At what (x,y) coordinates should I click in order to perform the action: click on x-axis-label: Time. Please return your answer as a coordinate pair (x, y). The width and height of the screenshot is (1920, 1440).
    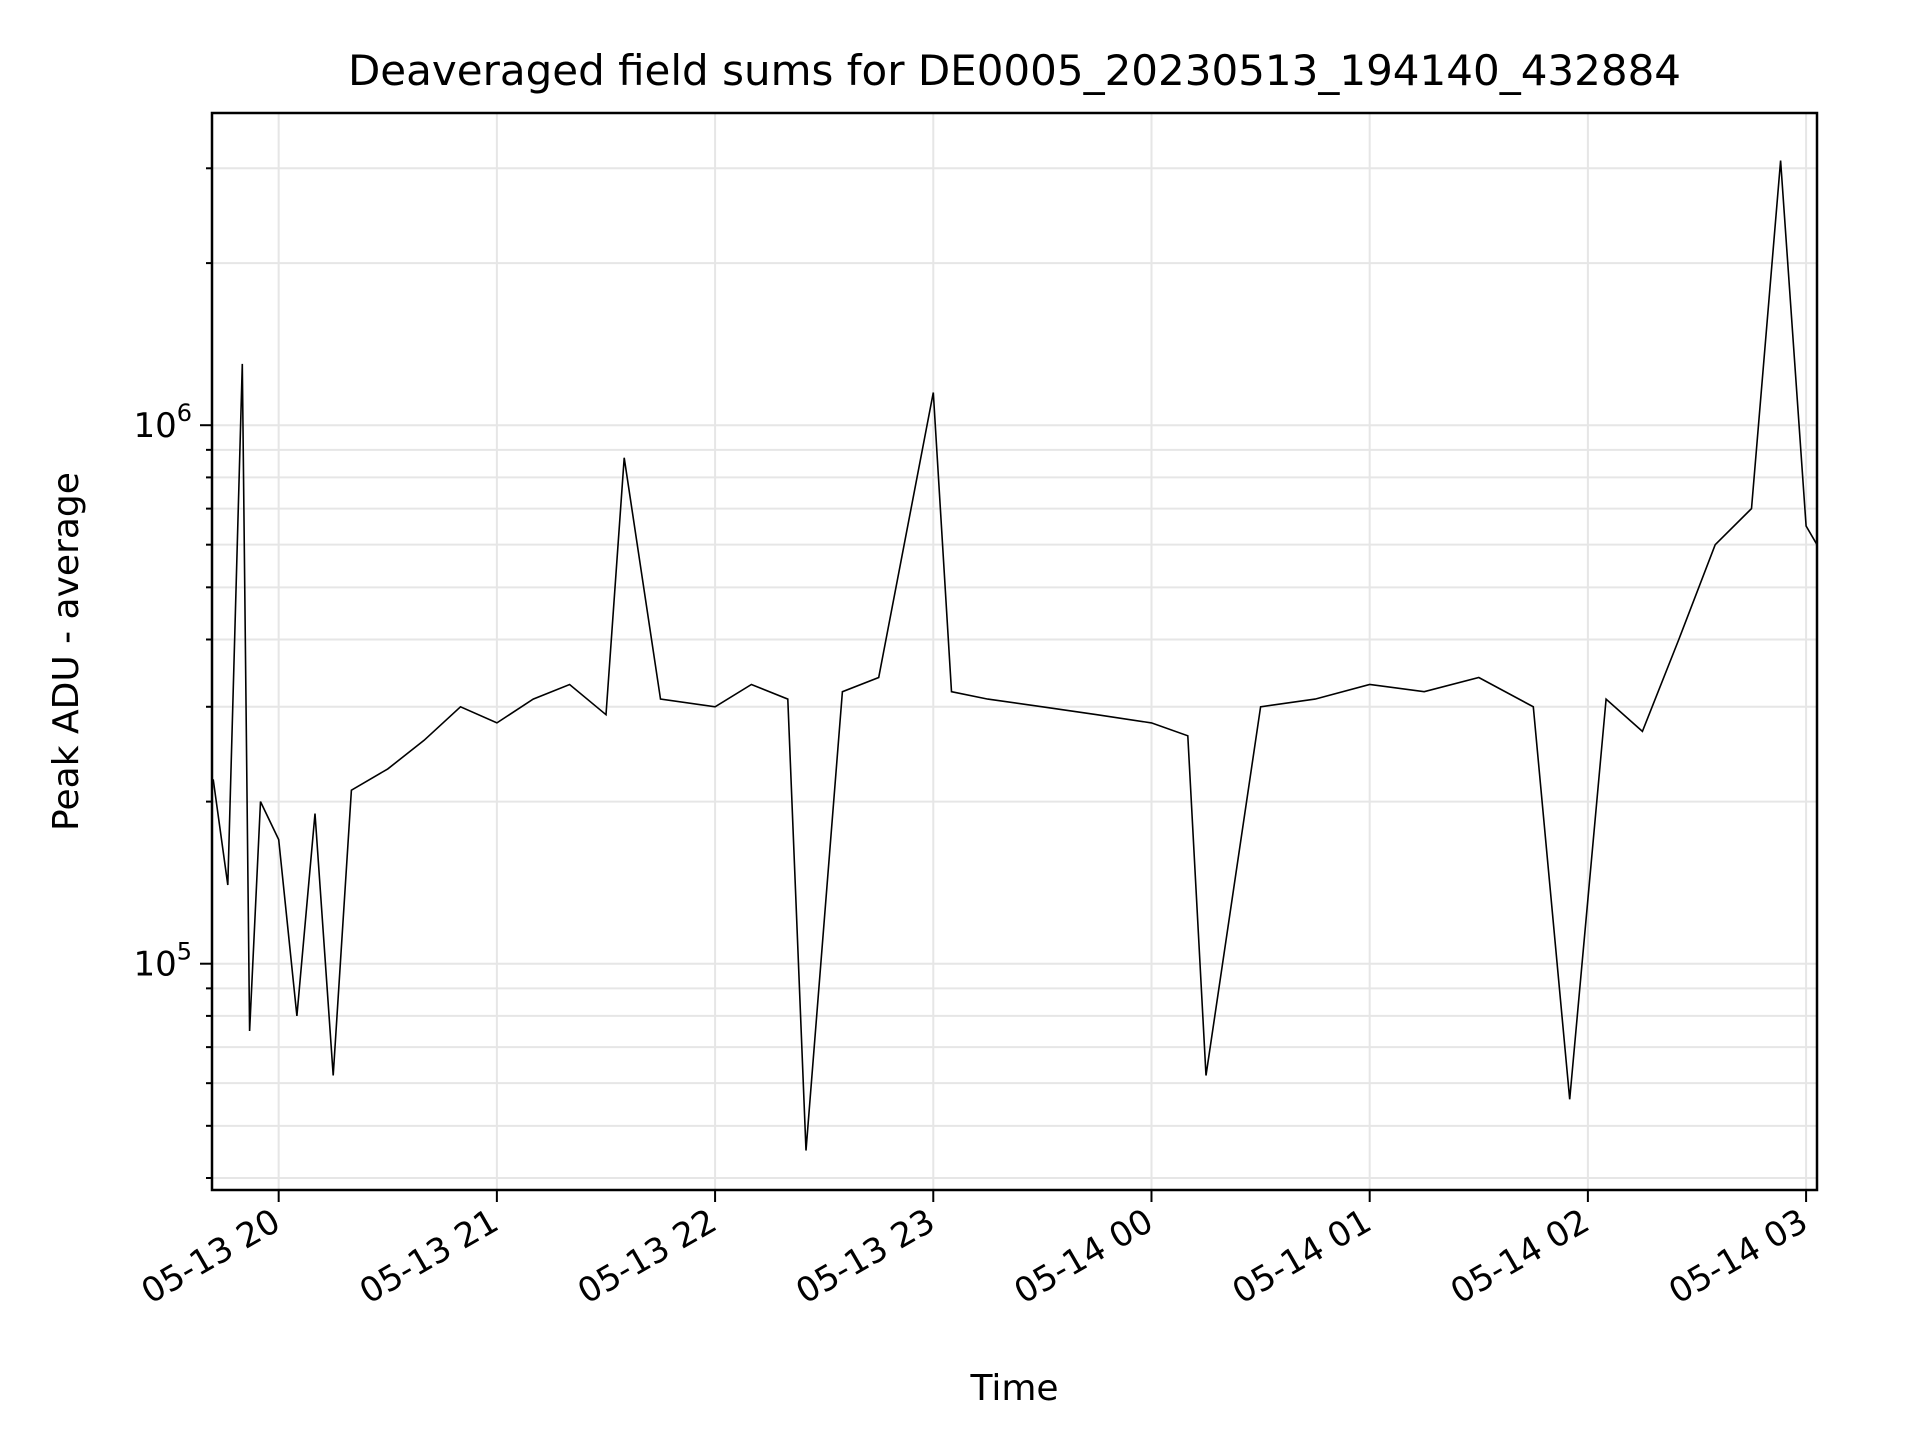
    Looking at the image, I should click on (1013, 1388).